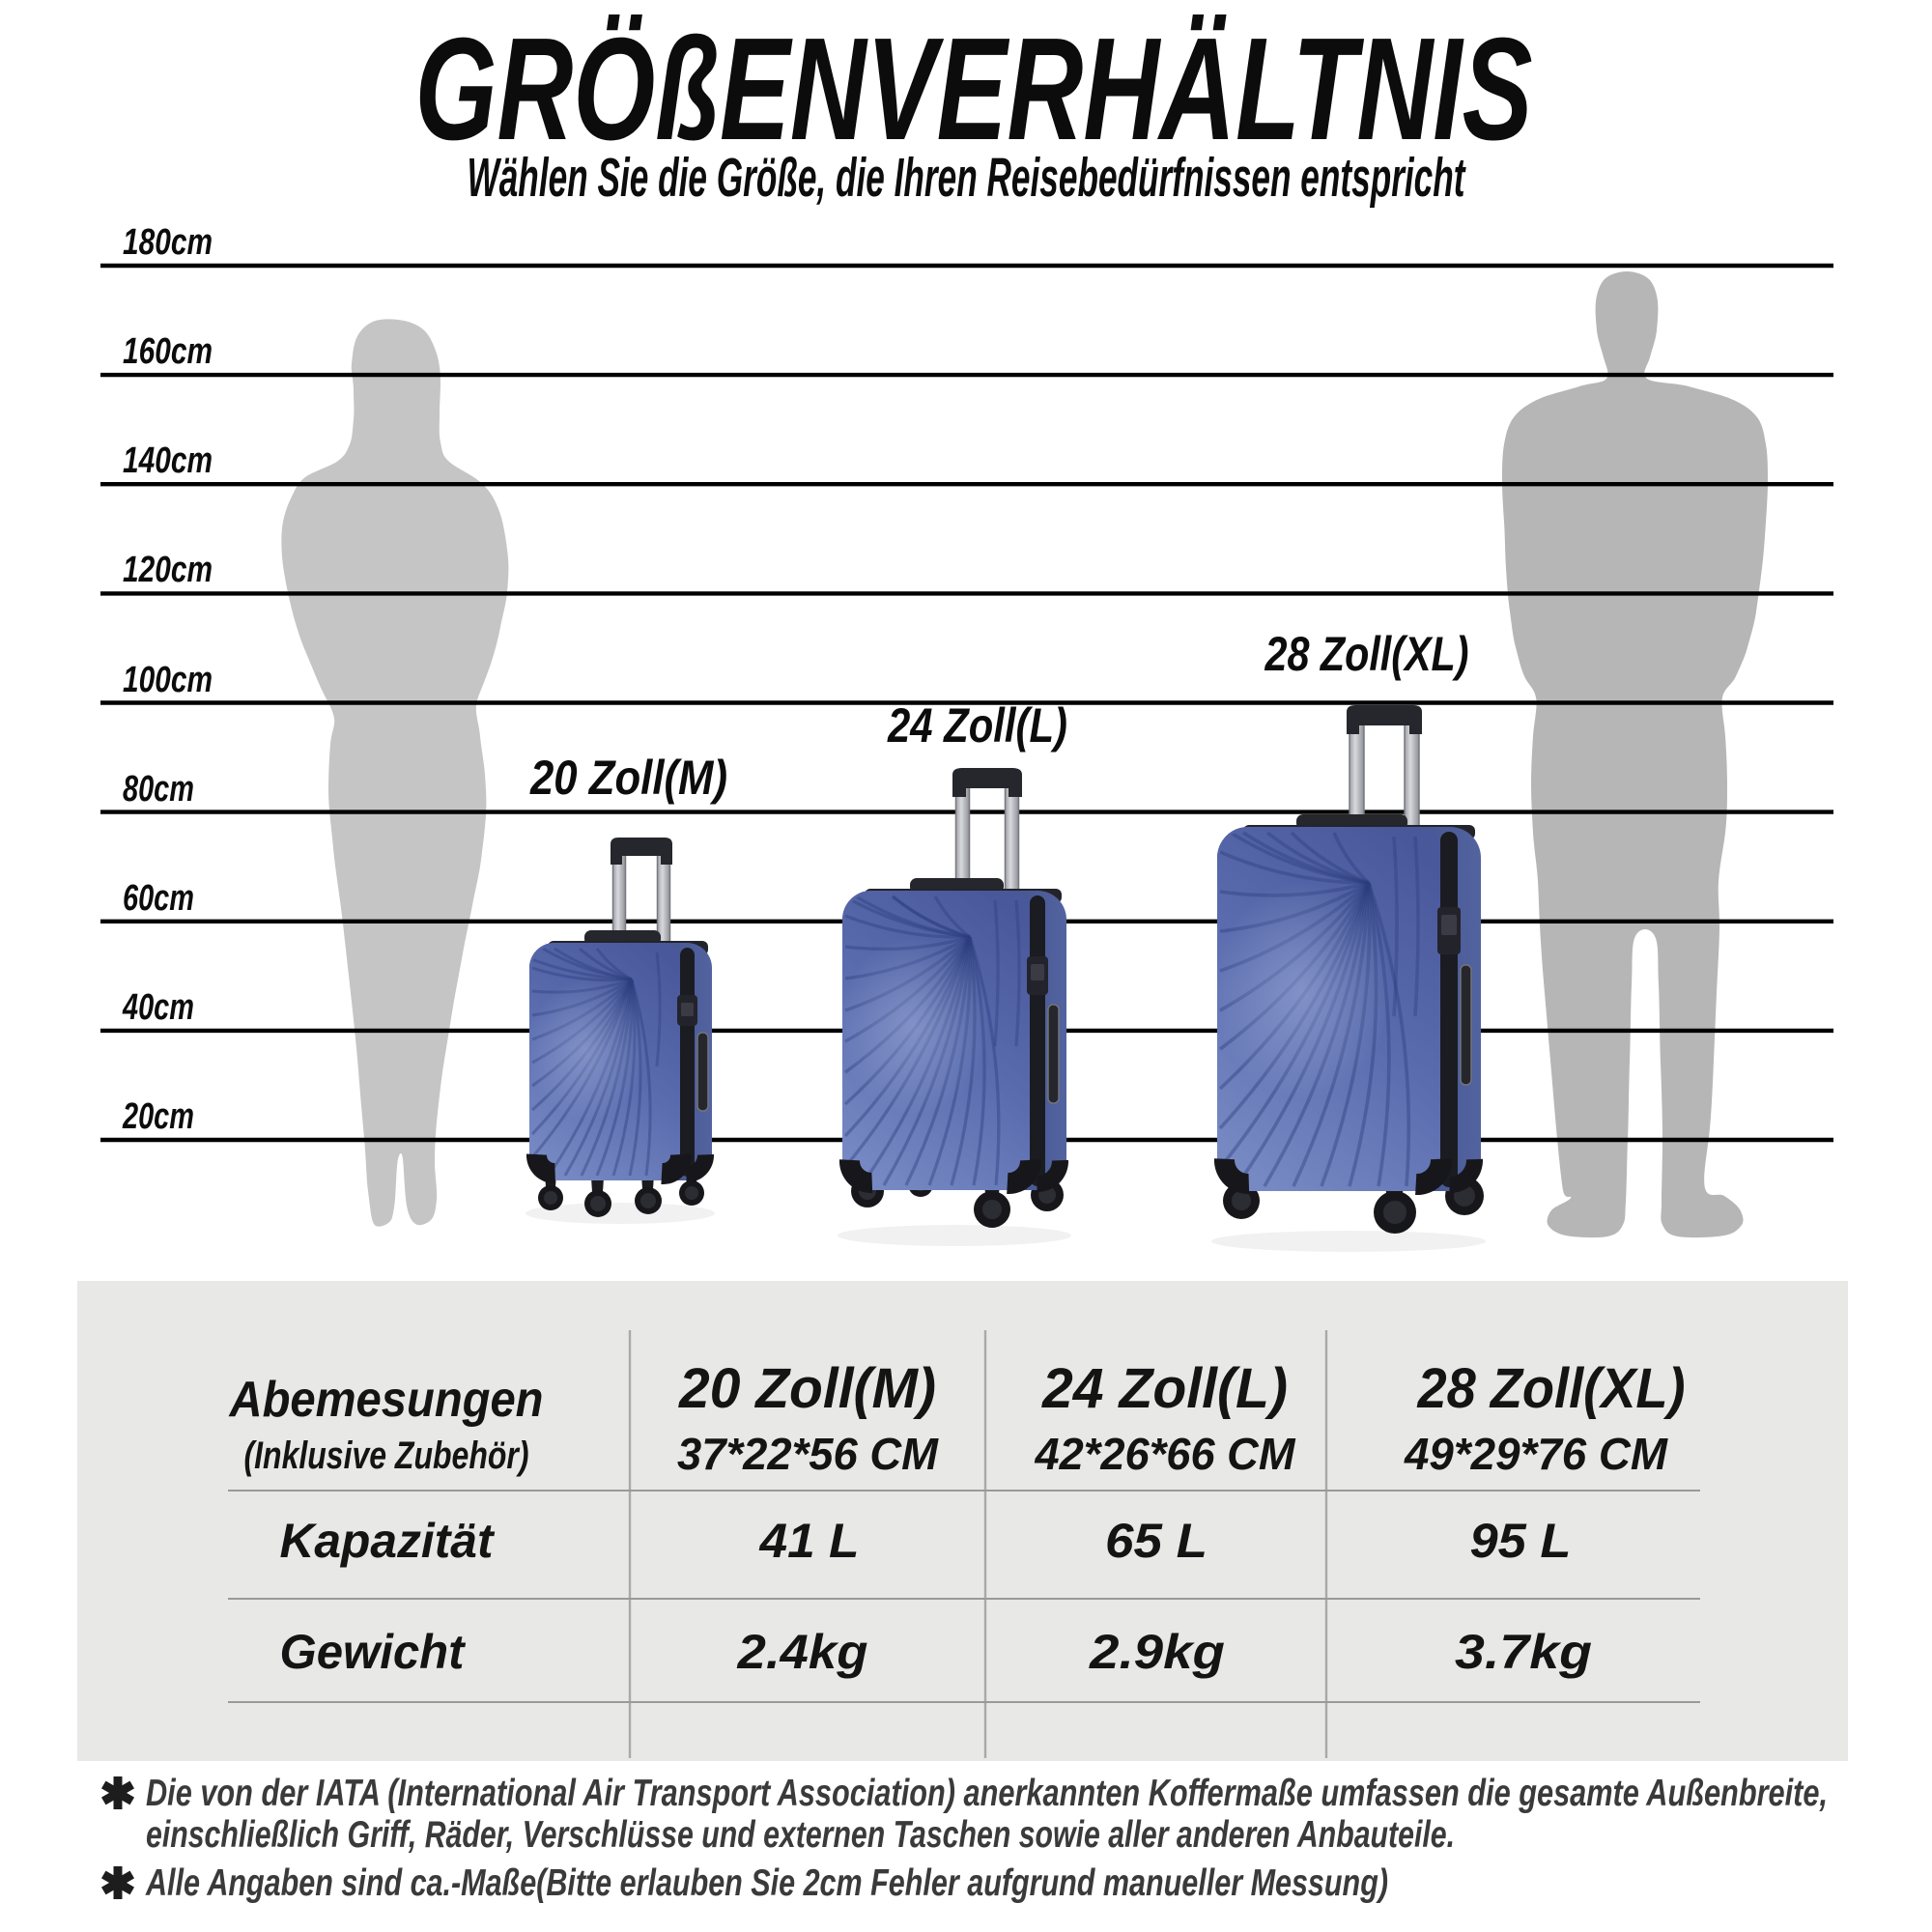 The image size is (1932, 1932). Describe the element at coordinates (801, 1652) in the screenshot. I see `svg-text: 2.4kg` at that location.